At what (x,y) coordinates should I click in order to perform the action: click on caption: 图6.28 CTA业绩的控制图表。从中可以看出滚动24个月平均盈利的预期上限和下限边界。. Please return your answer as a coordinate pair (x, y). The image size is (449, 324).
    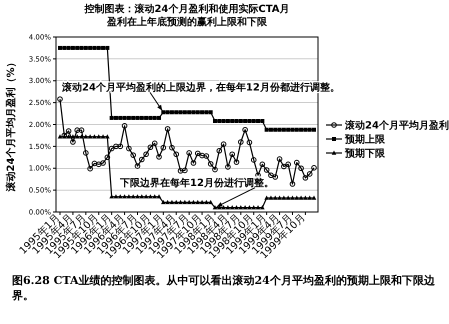
    Looking at the image, I should click on (223, 288).